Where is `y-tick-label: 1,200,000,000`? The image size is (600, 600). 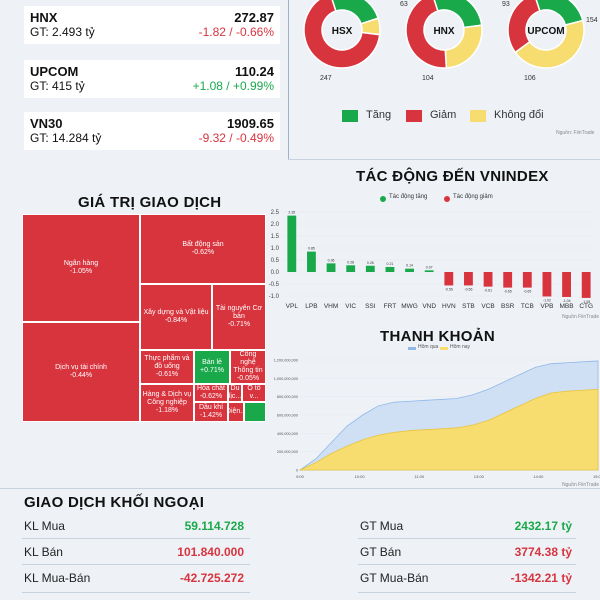
y-tick-label: 1,200,000,000 is located at coordinates (286, 361).